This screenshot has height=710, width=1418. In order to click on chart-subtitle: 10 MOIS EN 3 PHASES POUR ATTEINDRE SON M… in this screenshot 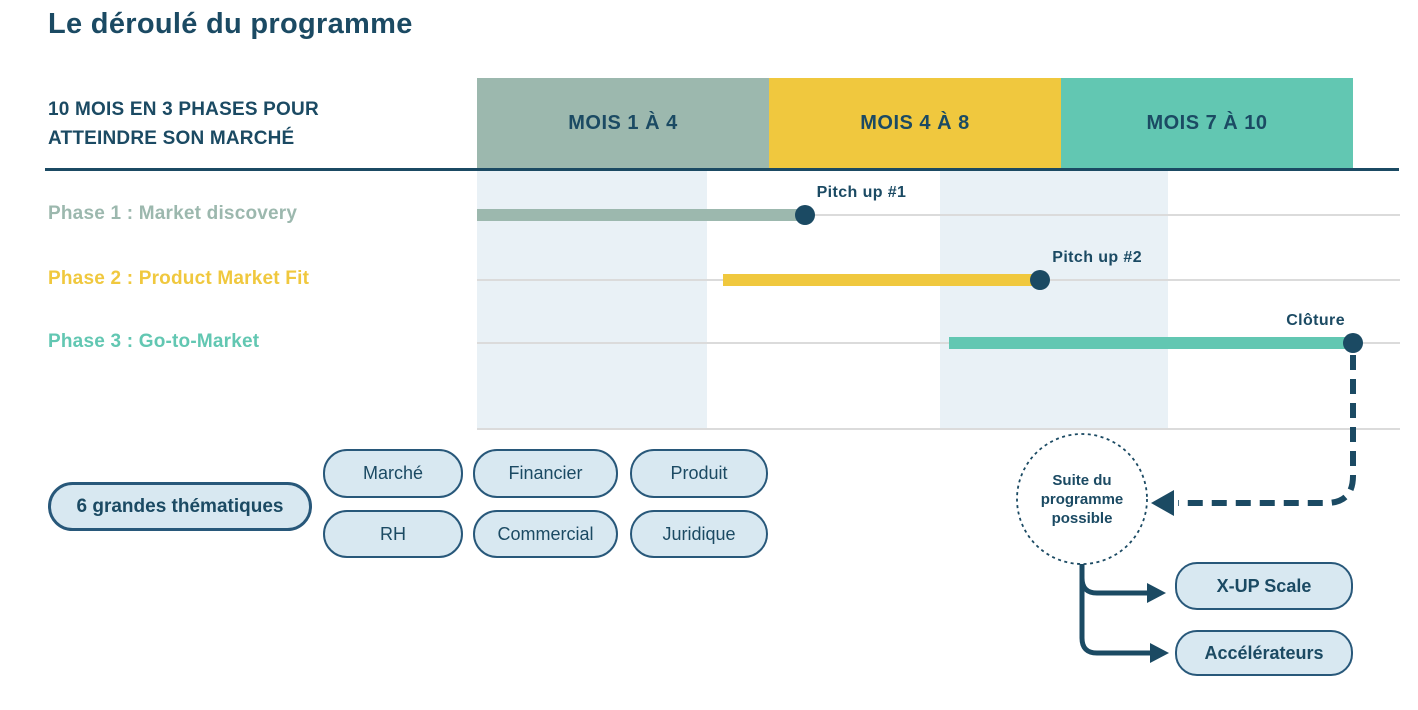, I will do `click(183, 124)`.